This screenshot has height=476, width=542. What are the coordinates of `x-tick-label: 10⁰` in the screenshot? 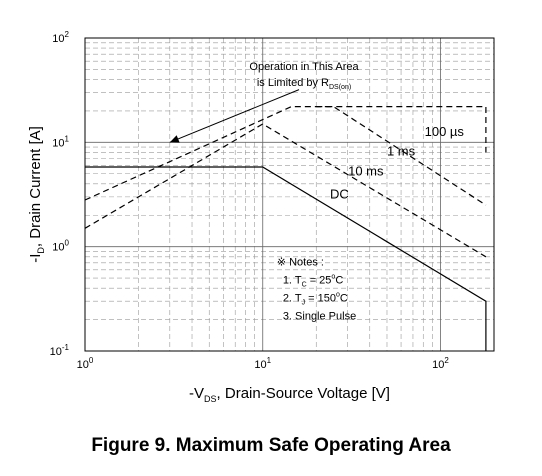 It's located at (85, 363).